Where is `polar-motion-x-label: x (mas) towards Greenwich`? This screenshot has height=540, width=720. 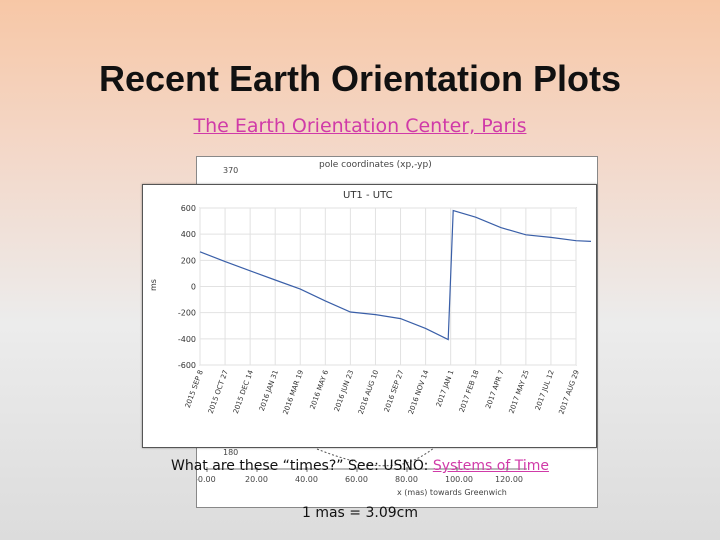
polar-motion-x-label: x (mas) towards Greenwich is located at coordinates (452, 492).